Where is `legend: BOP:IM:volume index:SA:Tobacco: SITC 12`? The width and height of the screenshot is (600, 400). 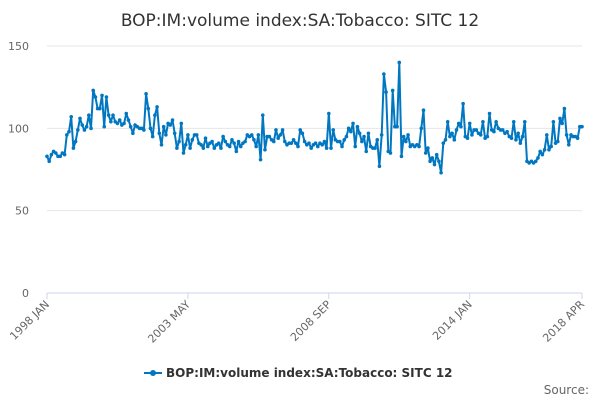 legend: BOP:IM:volume index:SA:Tobacco: SITC 12 is located at coordinates (298, 373).